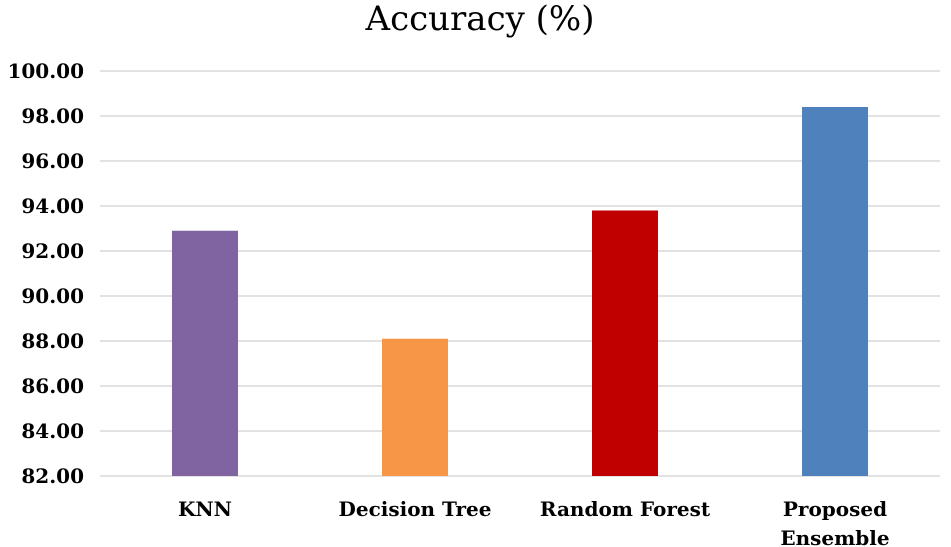 This screenshot has height=547, width=951. What do you see at coordinates (52, 206) in the screenshot?
I see `y-tick-label: 94.00` at bounding box center [52, 206].